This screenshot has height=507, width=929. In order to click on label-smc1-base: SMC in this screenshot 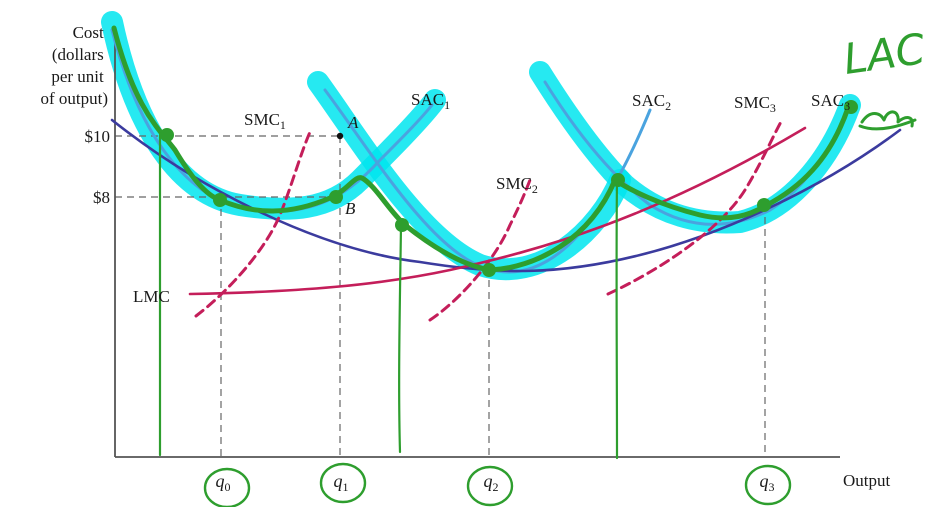, I will do `click(262, 119)`.